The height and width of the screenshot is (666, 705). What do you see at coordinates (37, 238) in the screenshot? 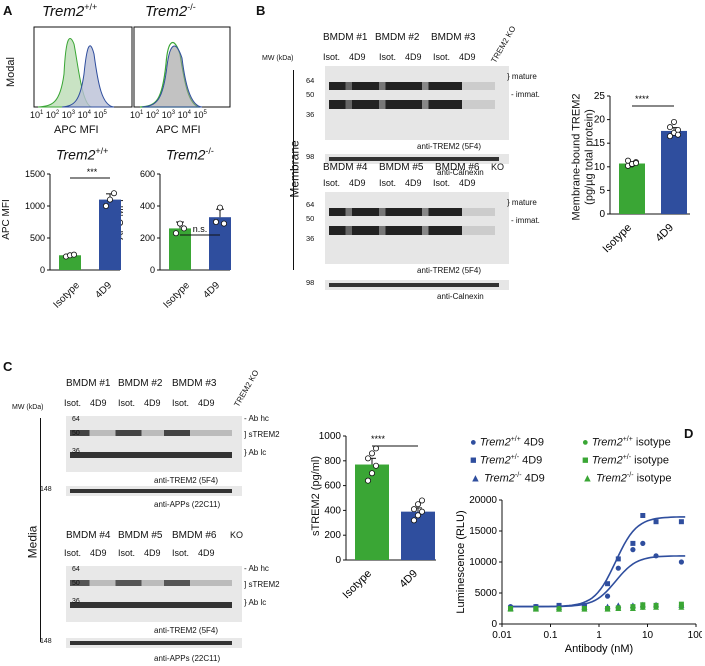
I see `y-tick-label: 500` at bounding box center [37, 238].